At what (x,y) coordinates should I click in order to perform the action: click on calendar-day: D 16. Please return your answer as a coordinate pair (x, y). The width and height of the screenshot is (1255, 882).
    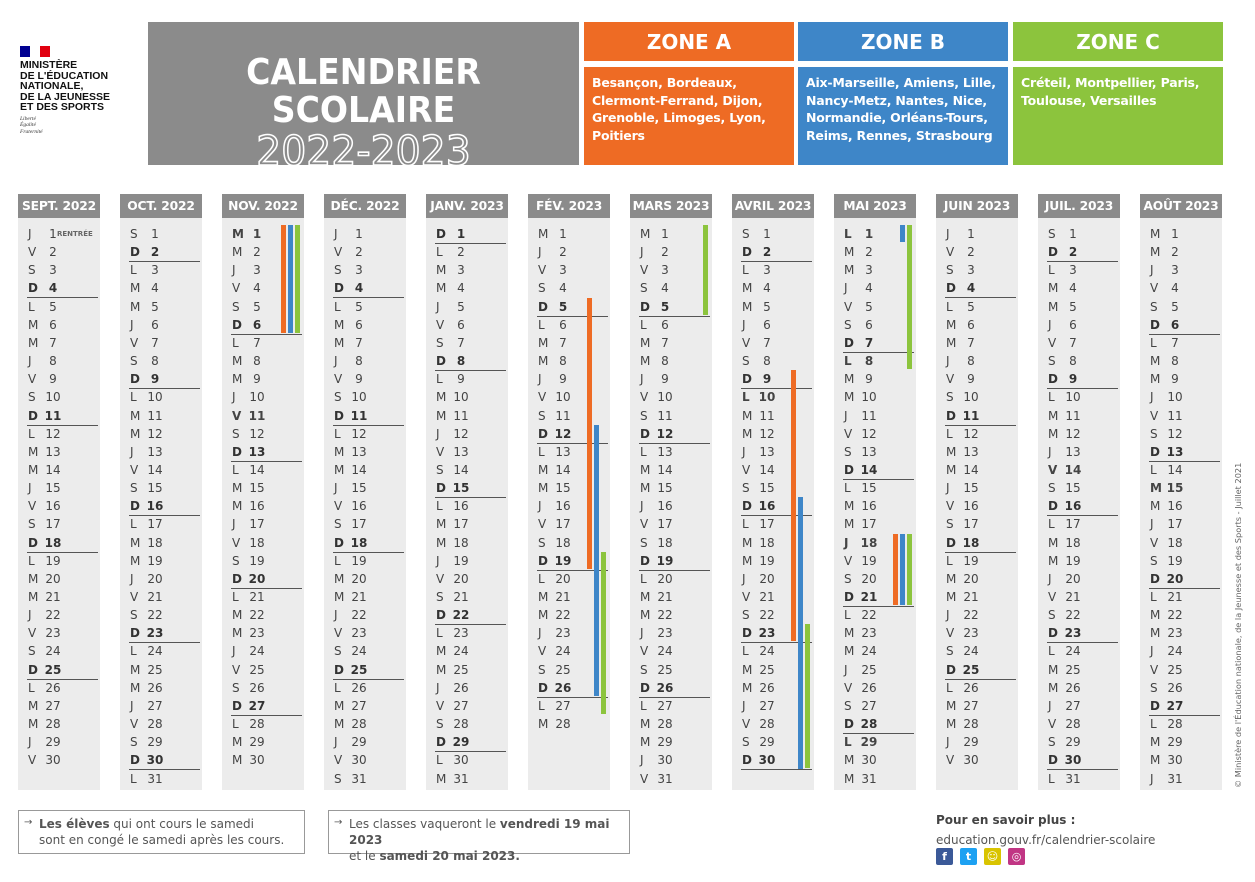
    Looking at the image, I should click on (163, 507).